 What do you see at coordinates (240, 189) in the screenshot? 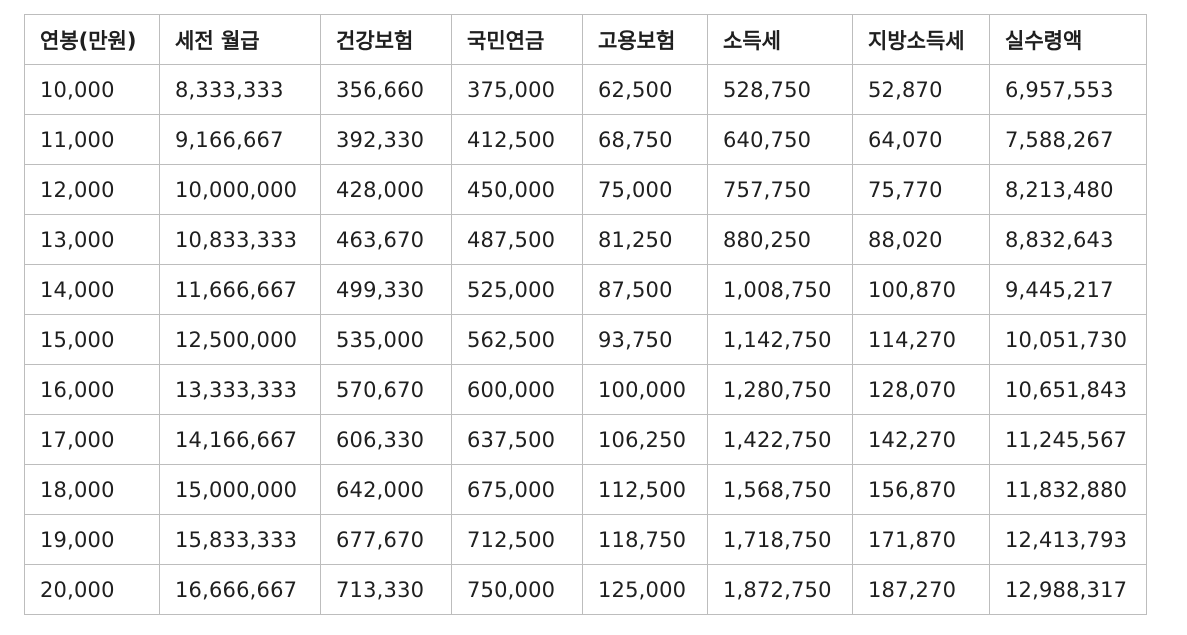
I see `cell-gross-monthly: 10,000,000` at bounding box center [240, 189].